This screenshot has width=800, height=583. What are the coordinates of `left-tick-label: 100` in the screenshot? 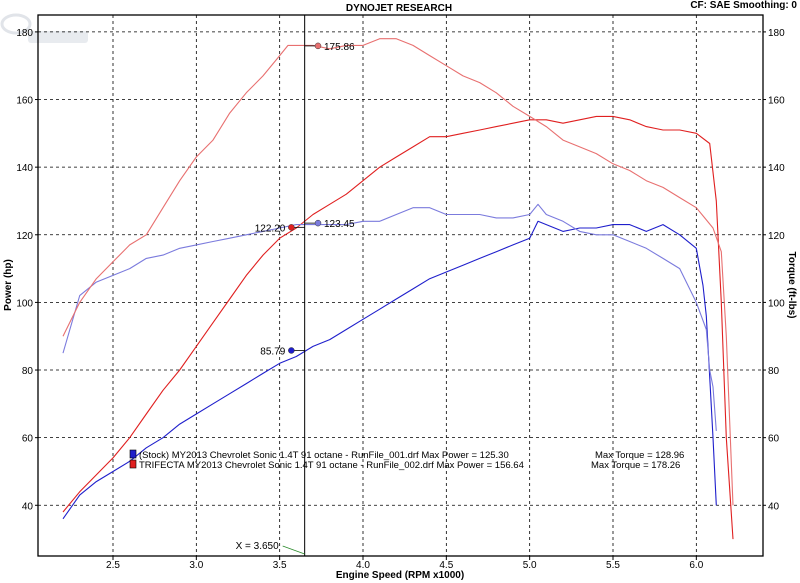 It's located at (24, 303).